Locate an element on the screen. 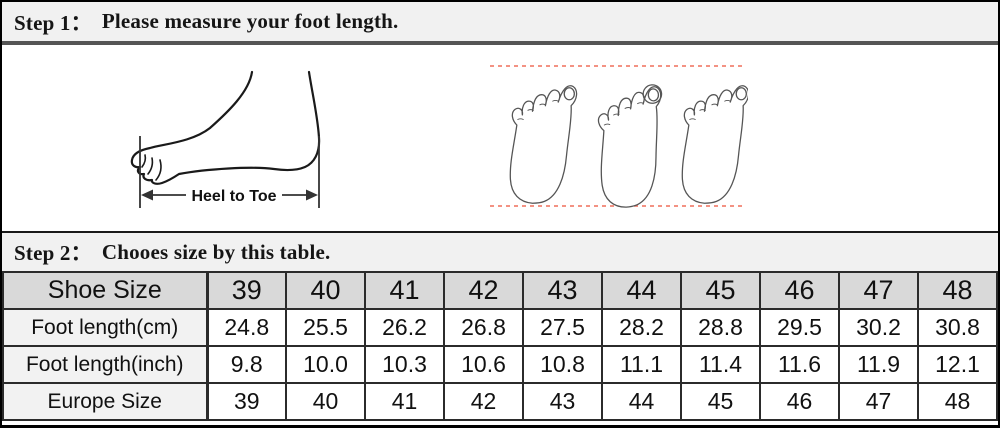 The height and width of the screenshot is (428, 1000). step2-label: Step 2： is located at coordinates (53, 253).